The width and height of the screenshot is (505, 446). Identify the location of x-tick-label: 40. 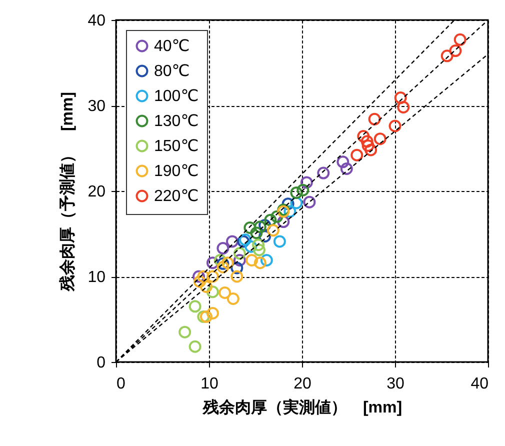
(479, 384).